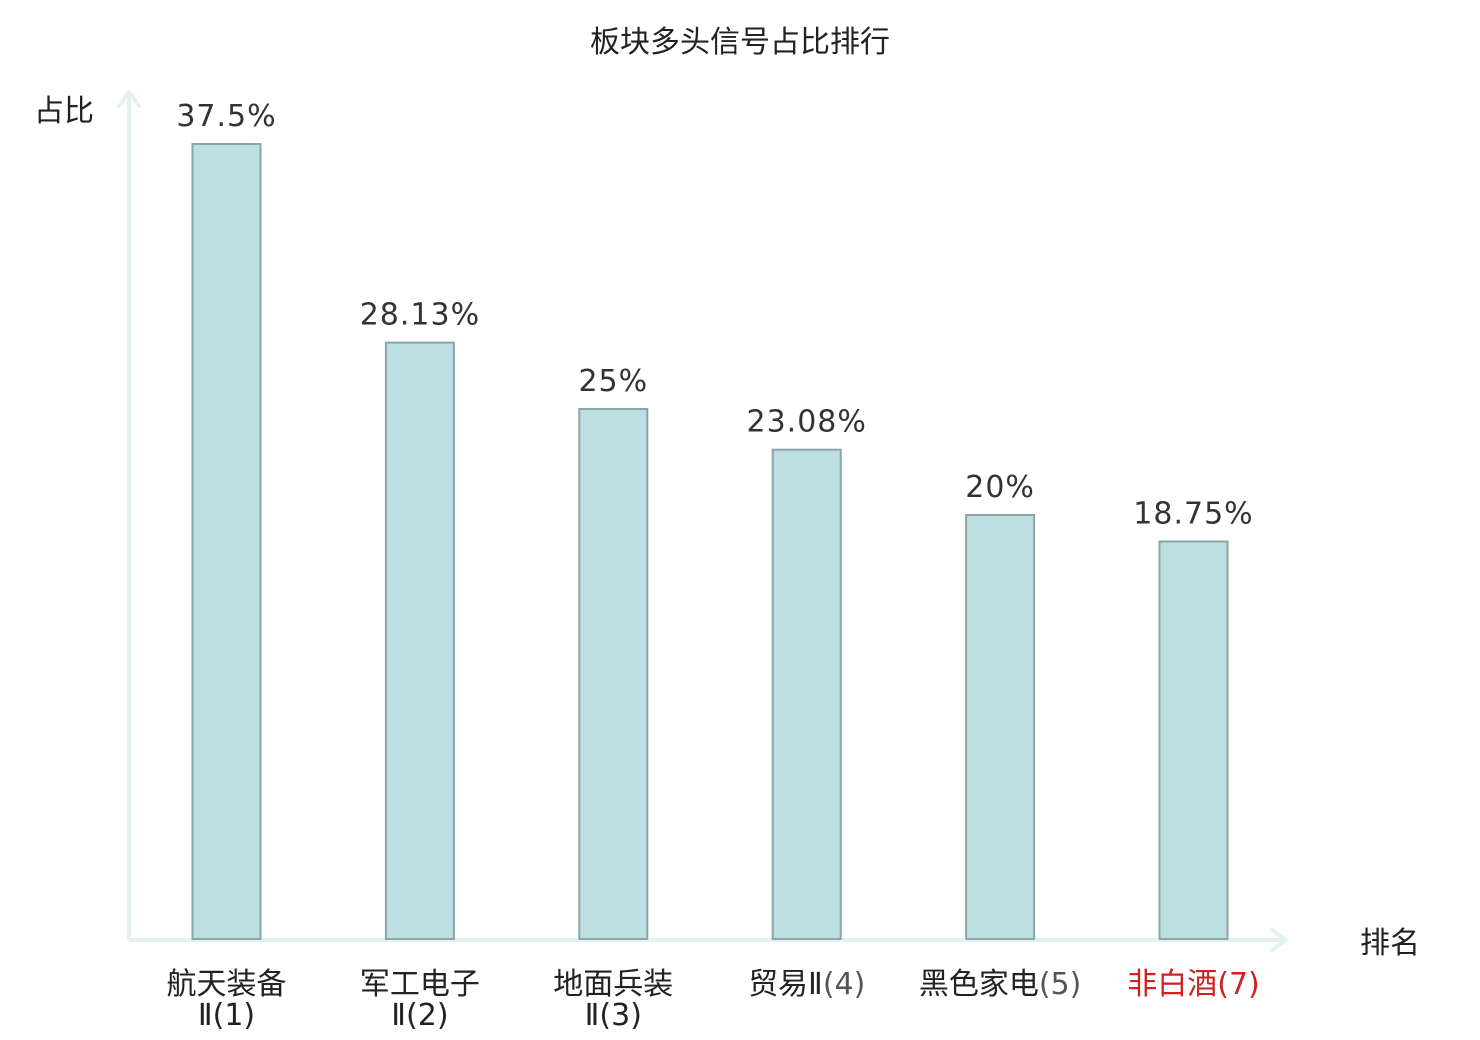 The height and width of the screenshot is (1040, 1480). Describe the element at coordinates (226, 116) in the screenshot. I see `value-label-1: 37.5%` at that location.